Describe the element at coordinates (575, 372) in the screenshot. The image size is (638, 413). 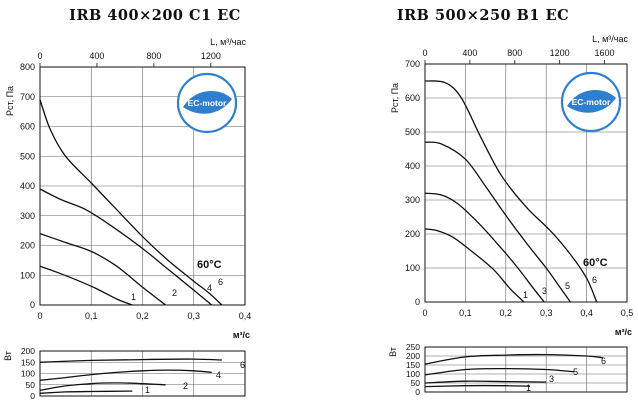
I see `power-curve-label-5: 5` at that location.